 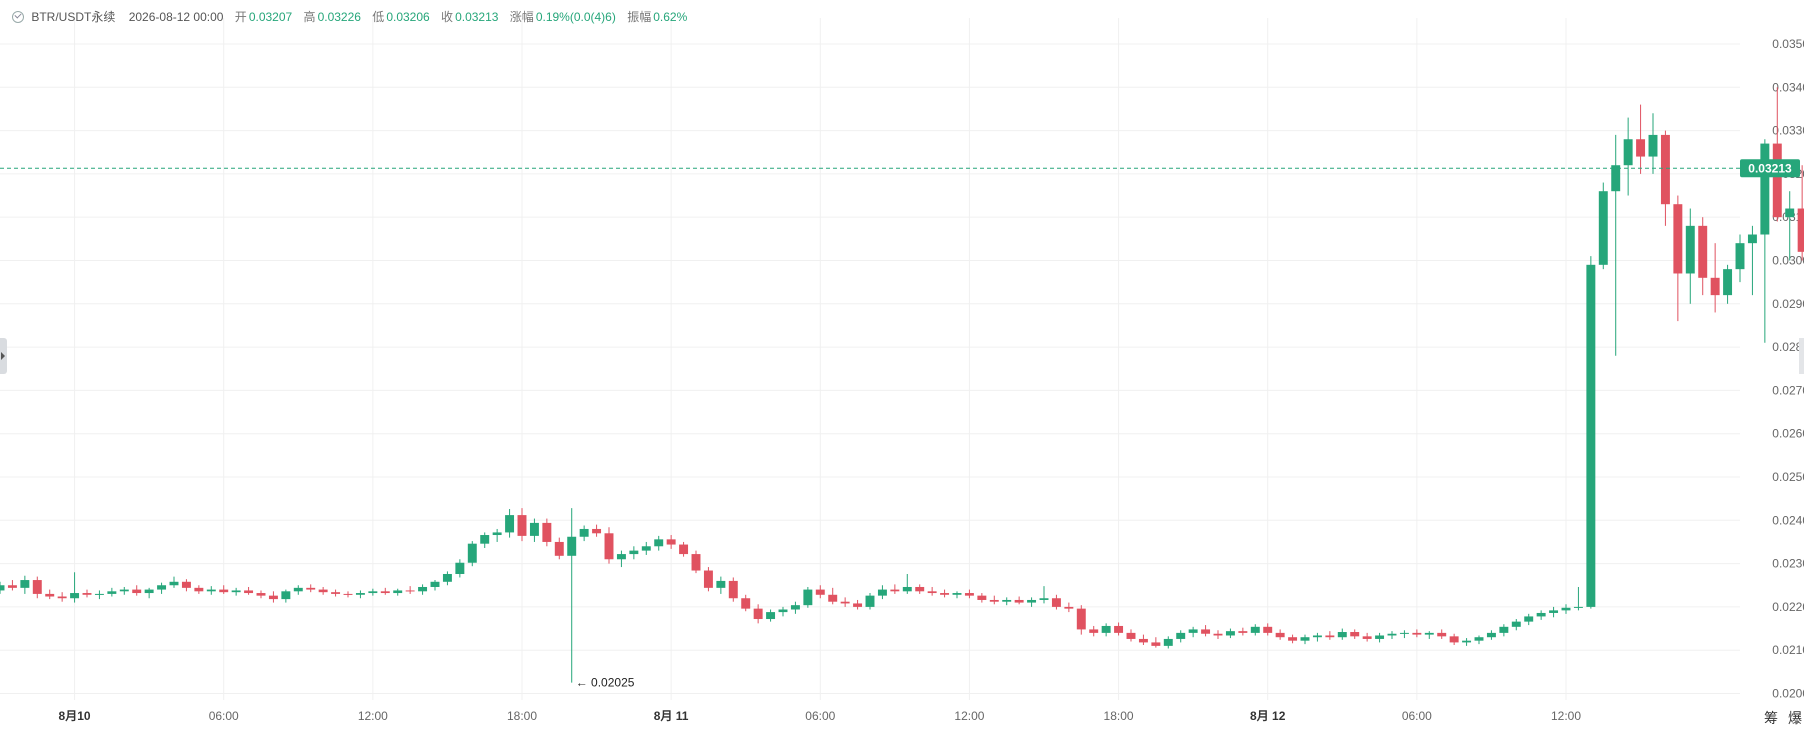 What do you see at coordinates (3, 356) in the screenshot?
I see `left-panel-toggle` at bounding box center [3, 356].